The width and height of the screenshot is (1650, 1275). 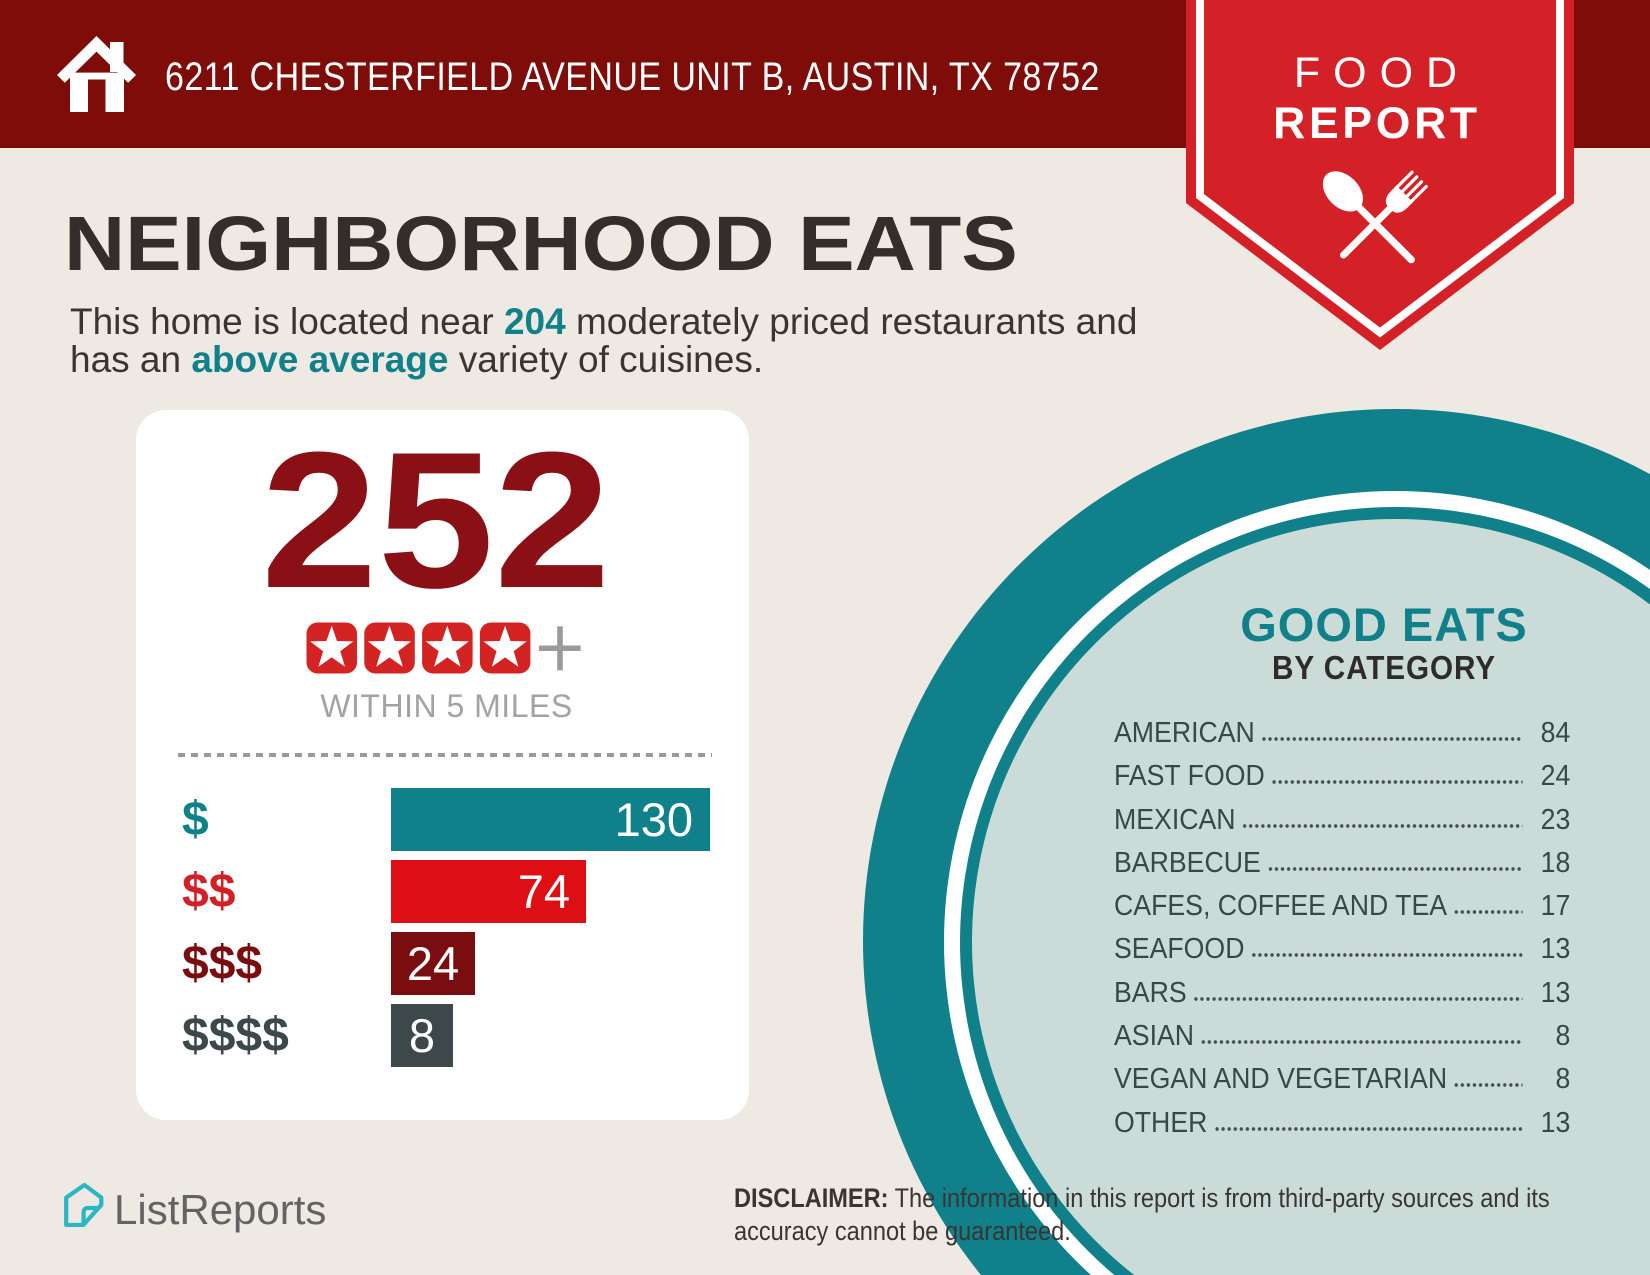 I want to click on svg-text: REPORT, so click(x=1377, y=123).